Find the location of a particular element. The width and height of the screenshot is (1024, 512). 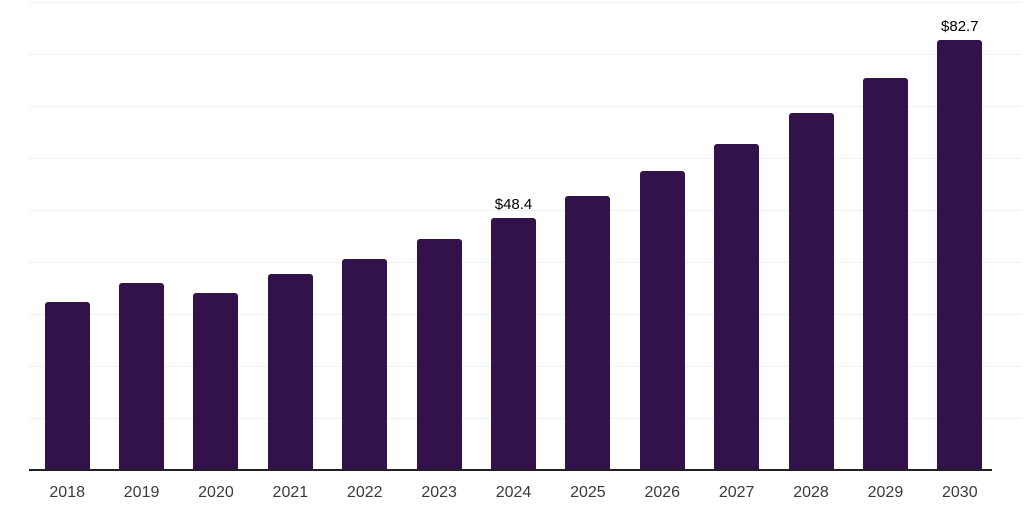

bar-2024 is located at coordinates (513, 344).